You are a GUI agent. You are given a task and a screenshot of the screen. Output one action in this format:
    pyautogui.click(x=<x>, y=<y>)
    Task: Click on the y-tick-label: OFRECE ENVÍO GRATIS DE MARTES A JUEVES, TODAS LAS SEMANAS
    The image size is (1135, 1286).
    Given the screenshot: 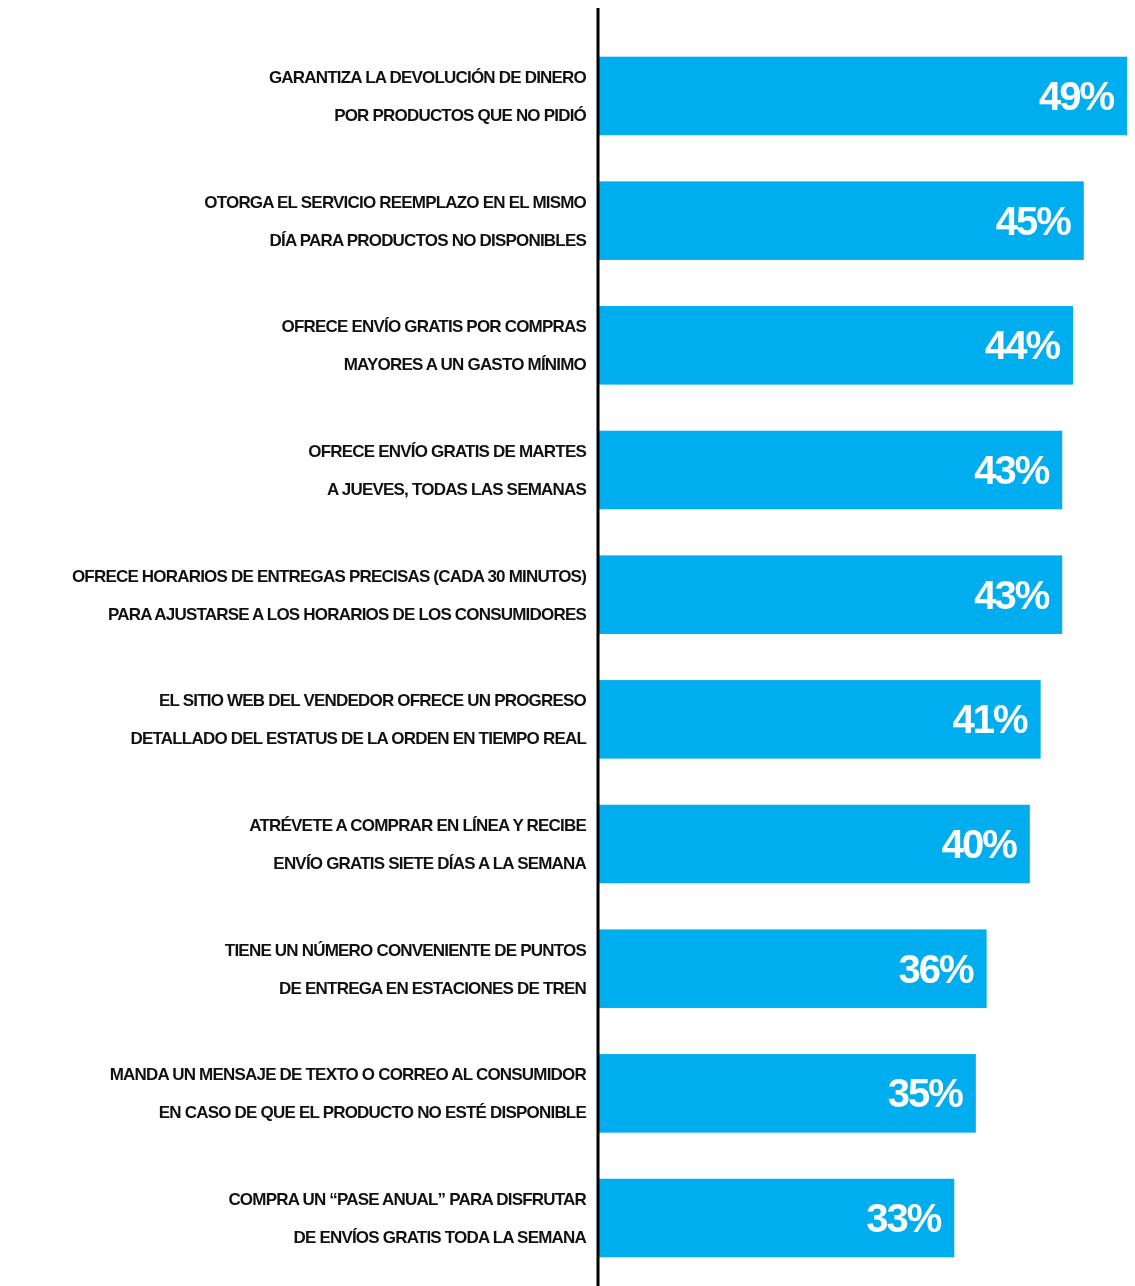 What is the action you would take?
    pyautogui.click(x=447, y=470)
    